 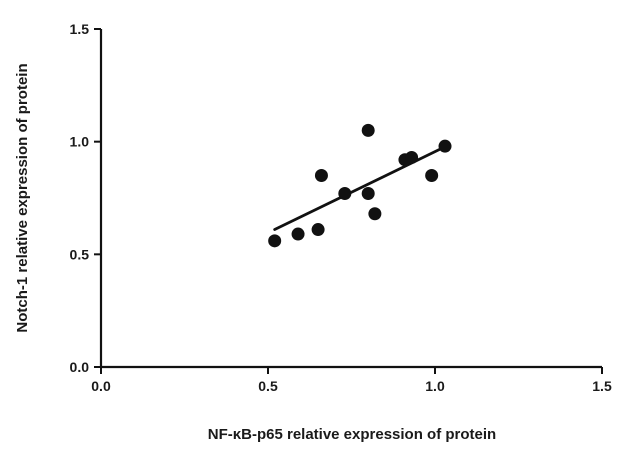 What do you see at coordinates (268, 386) in the screenshot?
I see `x-tick-label: 0.5` at bounding box center [268, 386].